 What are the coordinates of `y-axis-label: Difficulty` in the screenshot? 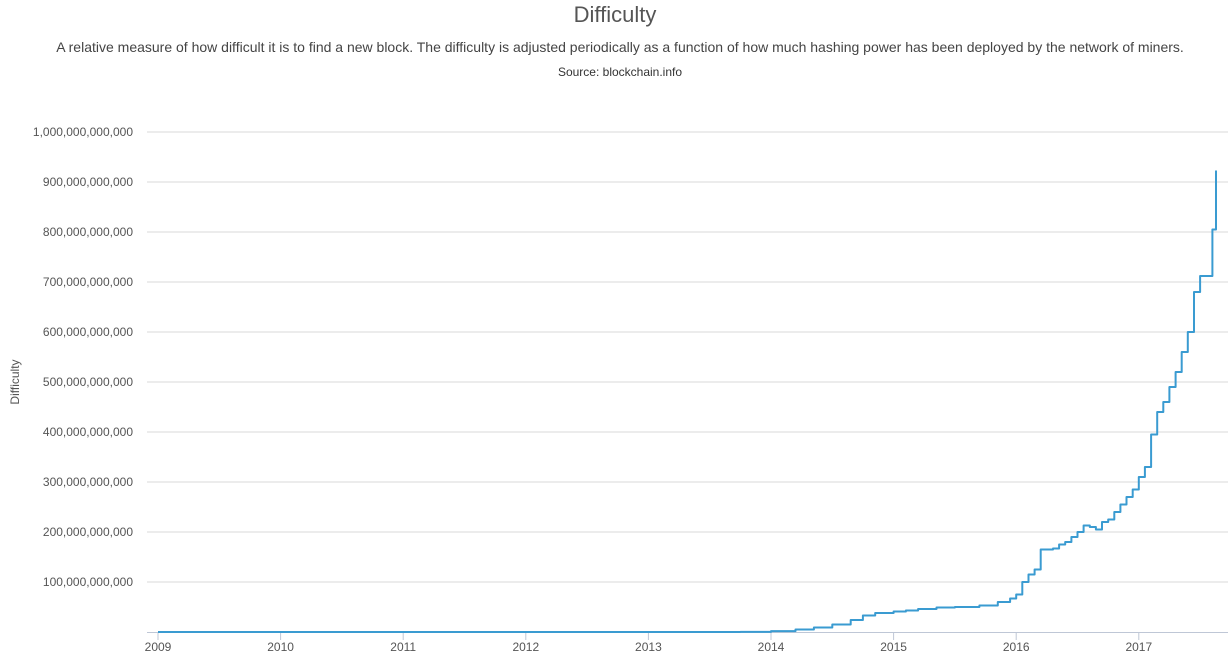 It's located at (15, 381).